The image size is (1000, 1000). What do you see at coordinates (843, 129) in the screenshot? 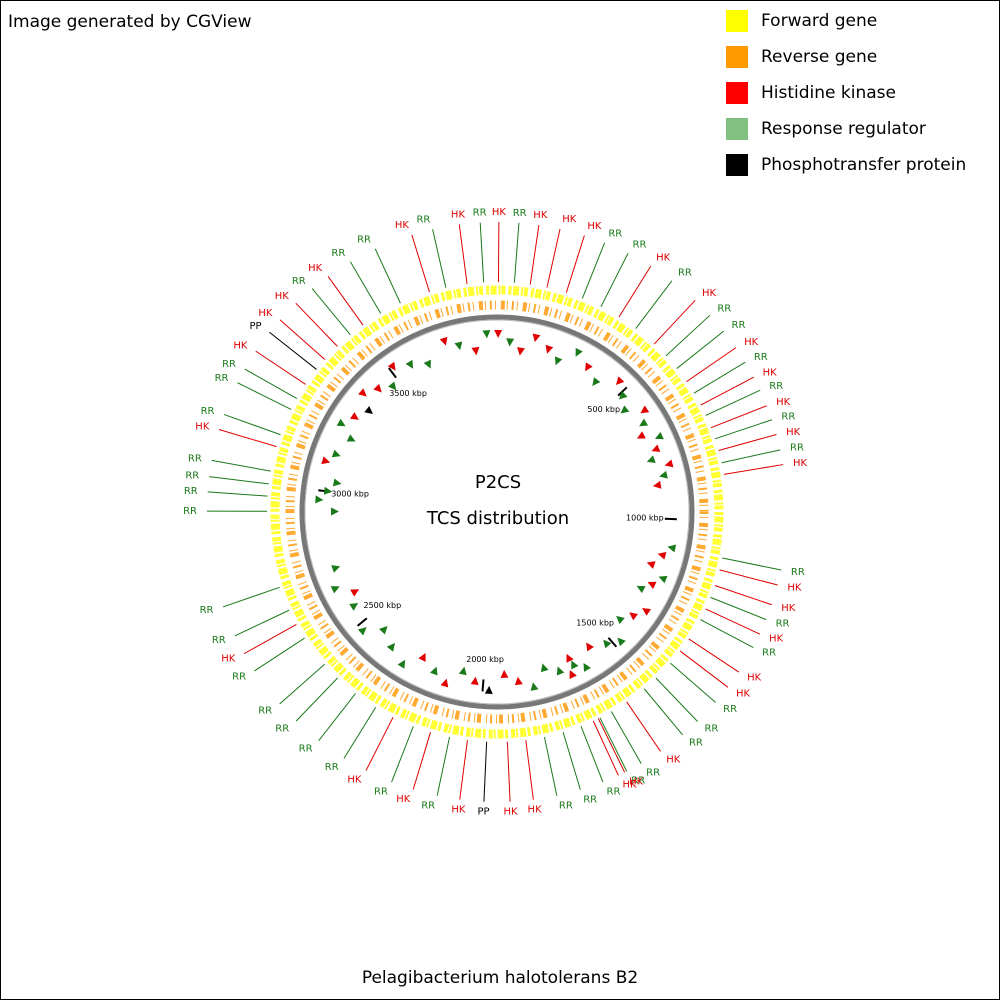
I see `legend-label: Response regulator` at bounding box center [843, 129].